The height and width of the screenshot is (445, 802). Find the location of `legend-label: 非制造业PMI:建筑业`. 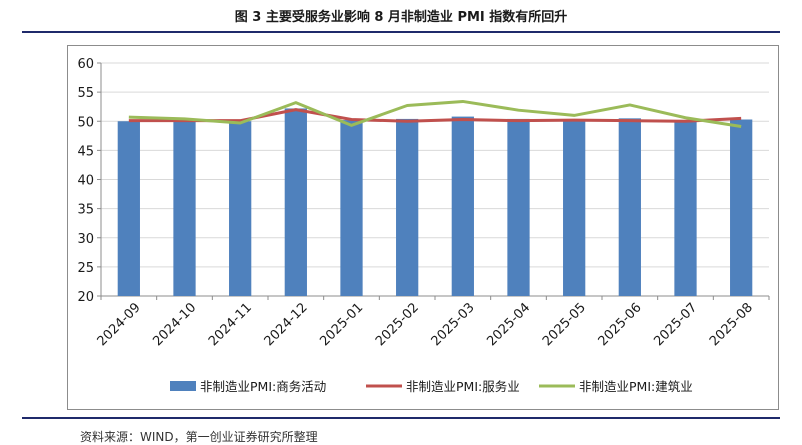

legend-label: 非制造业PMI:建筑业 is located at coordinates (636, 386).